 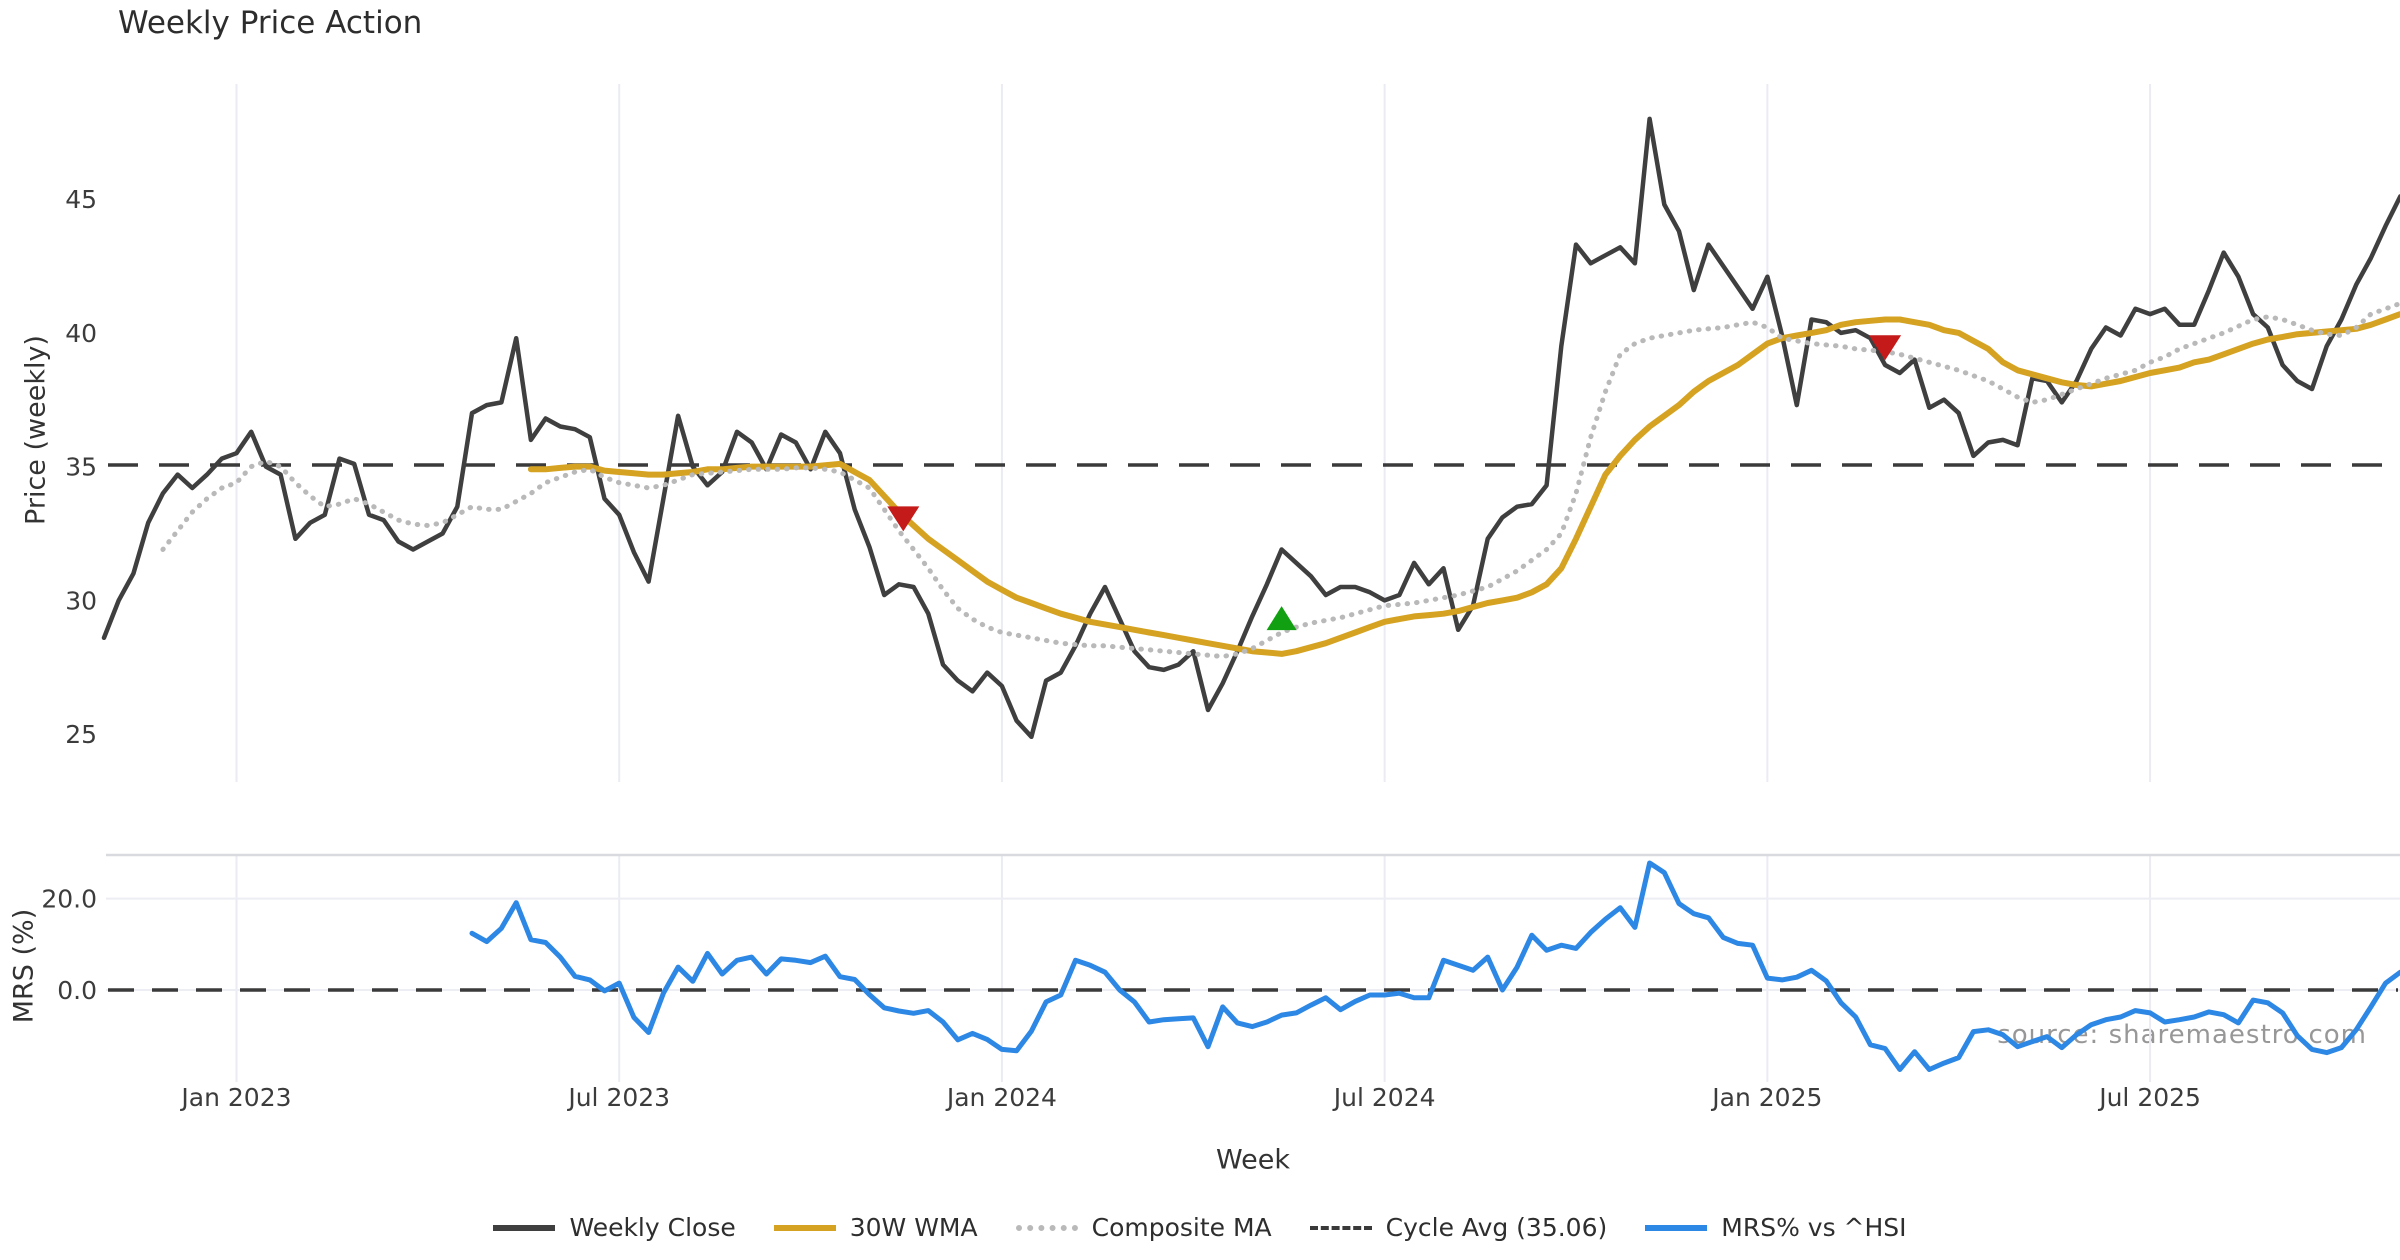 I want to click on price-tick-label: 40, so click(x=81, y=333).